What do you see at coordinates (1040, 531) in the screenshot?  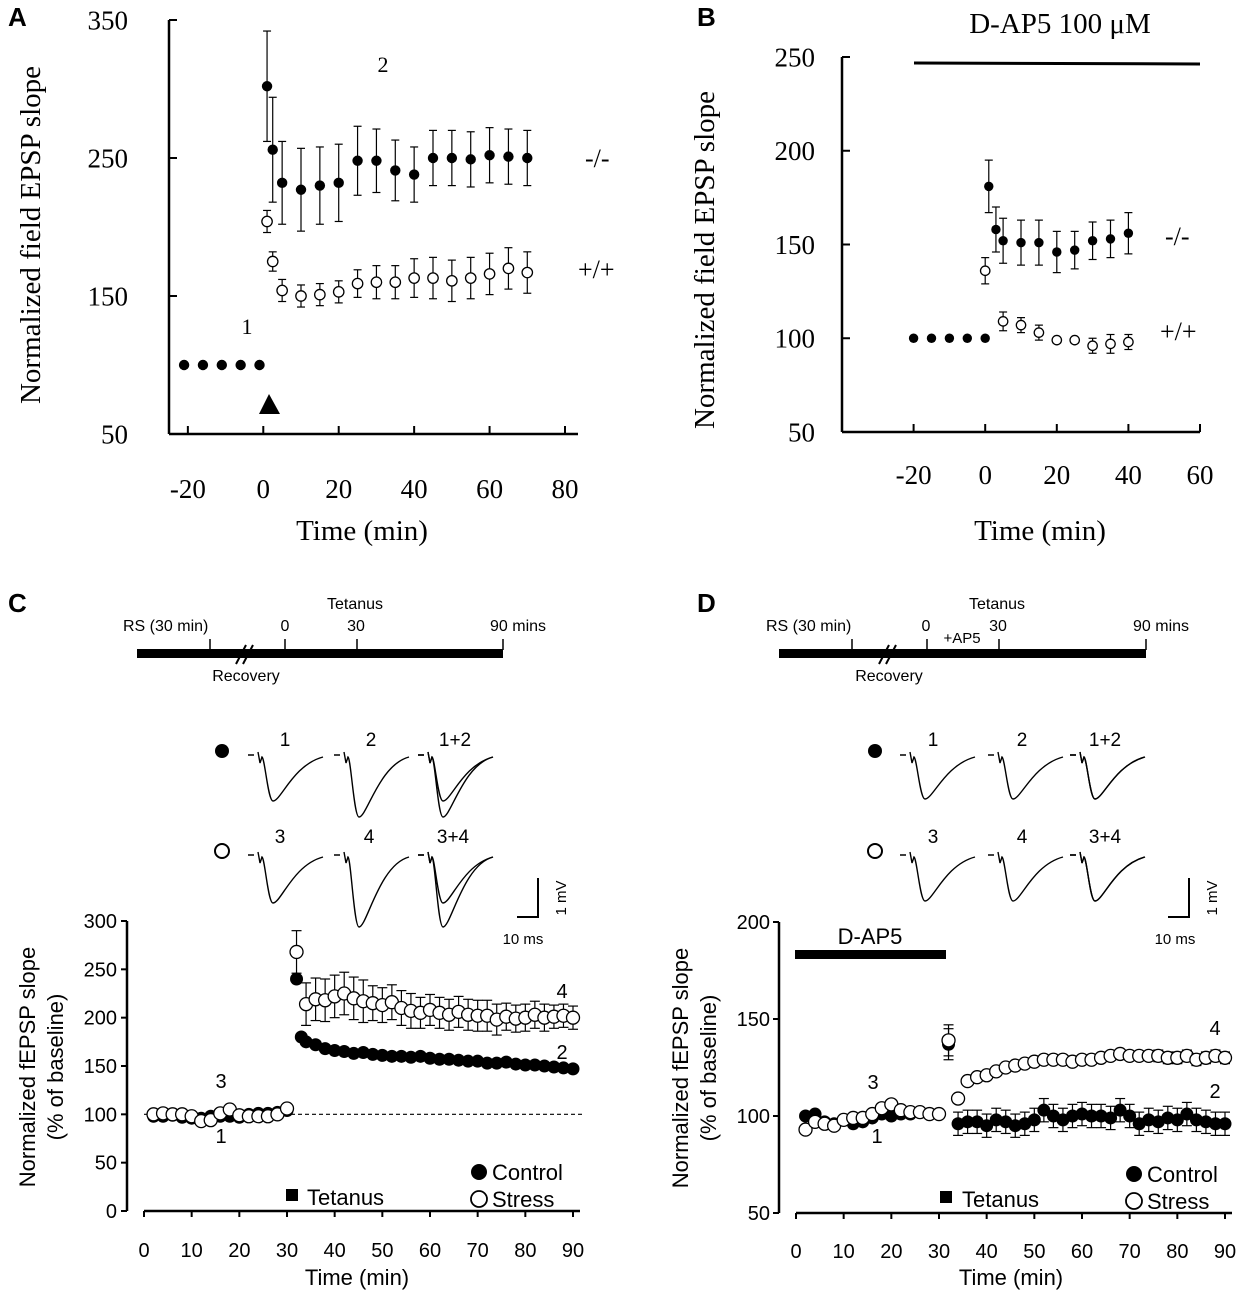 I see `panel-b-xlabel: Time (min)` at bounding box center [1040, 531].